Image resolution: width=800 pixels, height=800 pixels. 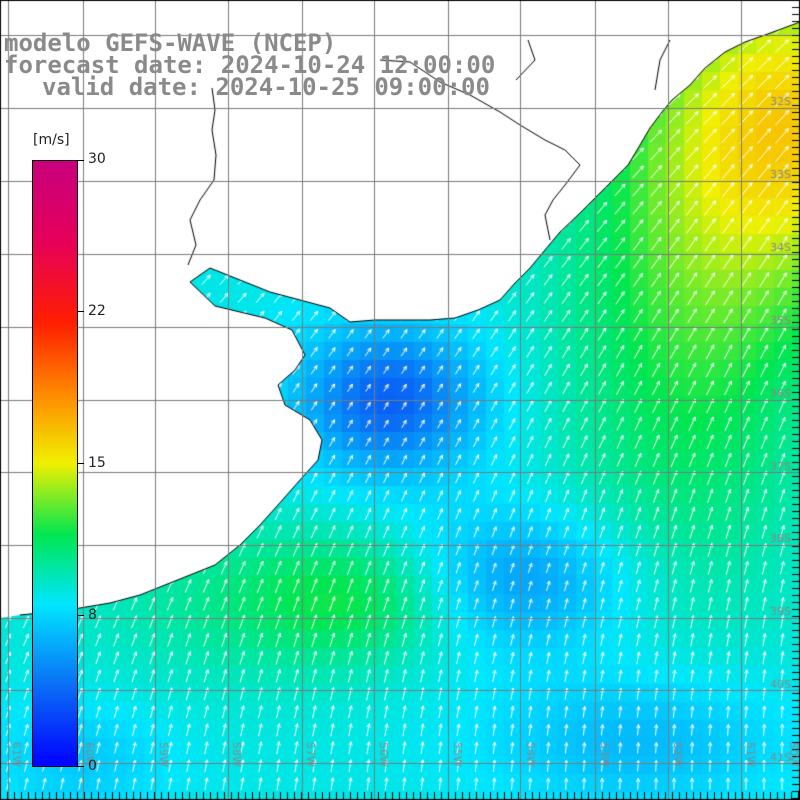 What do you see at coordinates (92, 766) in the screenshot?
I see `colorbar-label-0: 0` at bounding box center [92, 766].